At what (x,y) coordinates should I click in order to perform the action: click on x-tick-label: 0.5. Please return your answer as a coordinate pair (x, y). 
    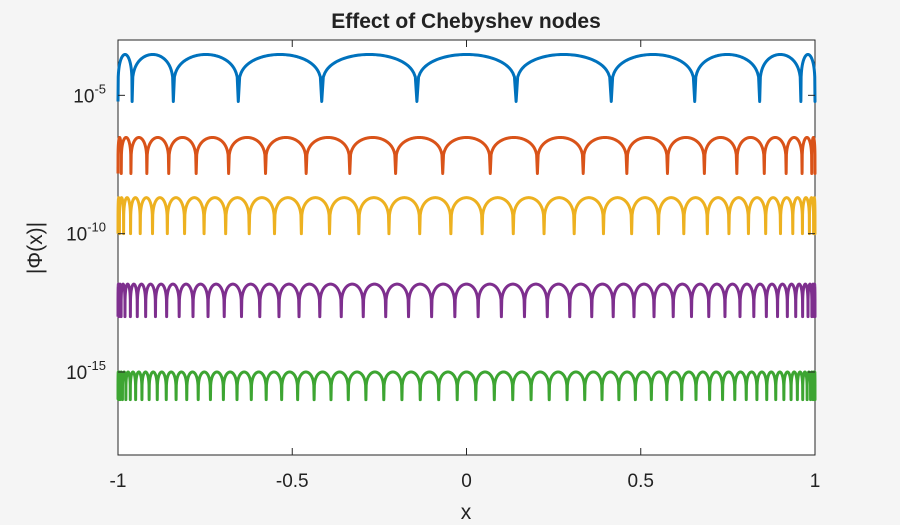
    Looking at the image, I should click on (641, 481).